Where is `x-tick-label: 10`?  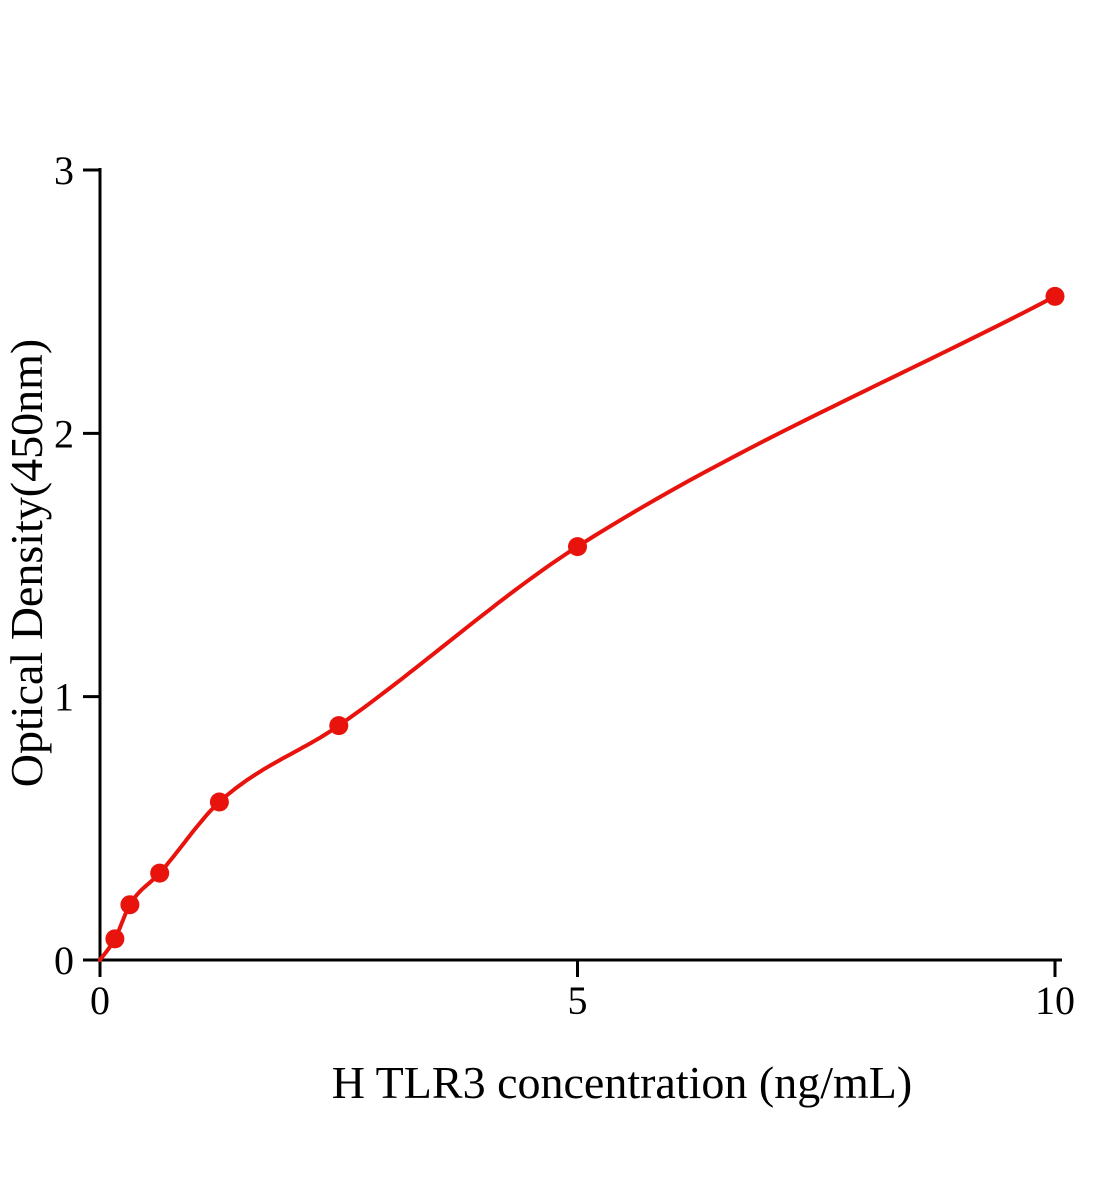
x-tick-label: 10 is located at coordinates (1055, 1000).